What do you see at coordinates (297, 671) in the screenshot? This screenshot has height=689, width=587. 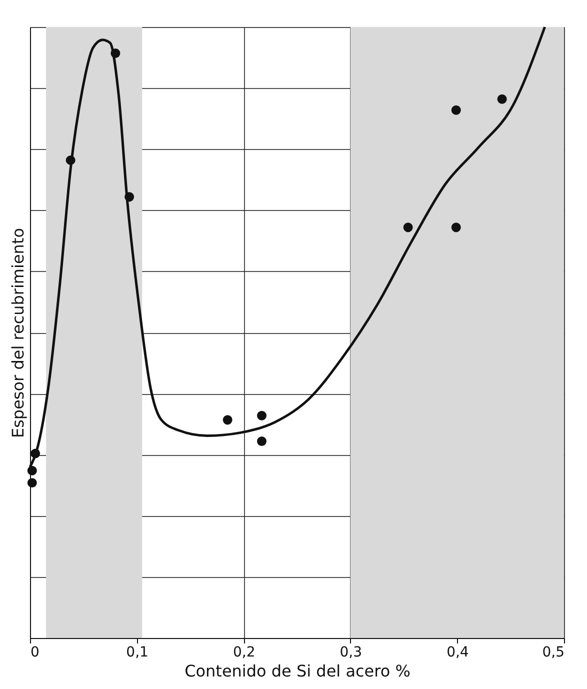 I see `x-axis-title: Contenido de Si del acero %` at bounding box center [297, 671].